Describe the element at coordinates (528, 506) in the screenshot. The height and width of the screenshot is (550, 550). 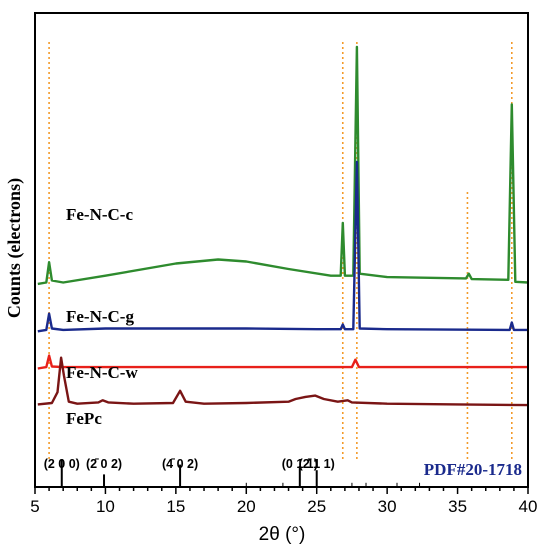
I see `x-tick-label: 40` at that location.